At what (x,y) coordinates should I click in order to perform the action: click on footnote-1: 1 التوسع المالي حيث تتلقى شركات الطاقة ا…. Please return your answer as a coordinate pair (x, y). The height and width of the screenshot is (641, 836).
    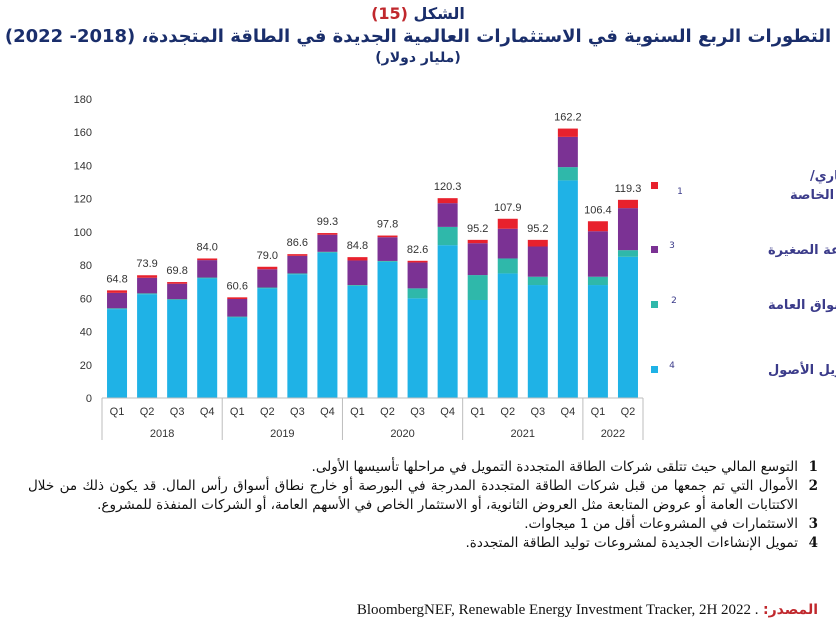
    Looking at the image, I should click on (423, 467).